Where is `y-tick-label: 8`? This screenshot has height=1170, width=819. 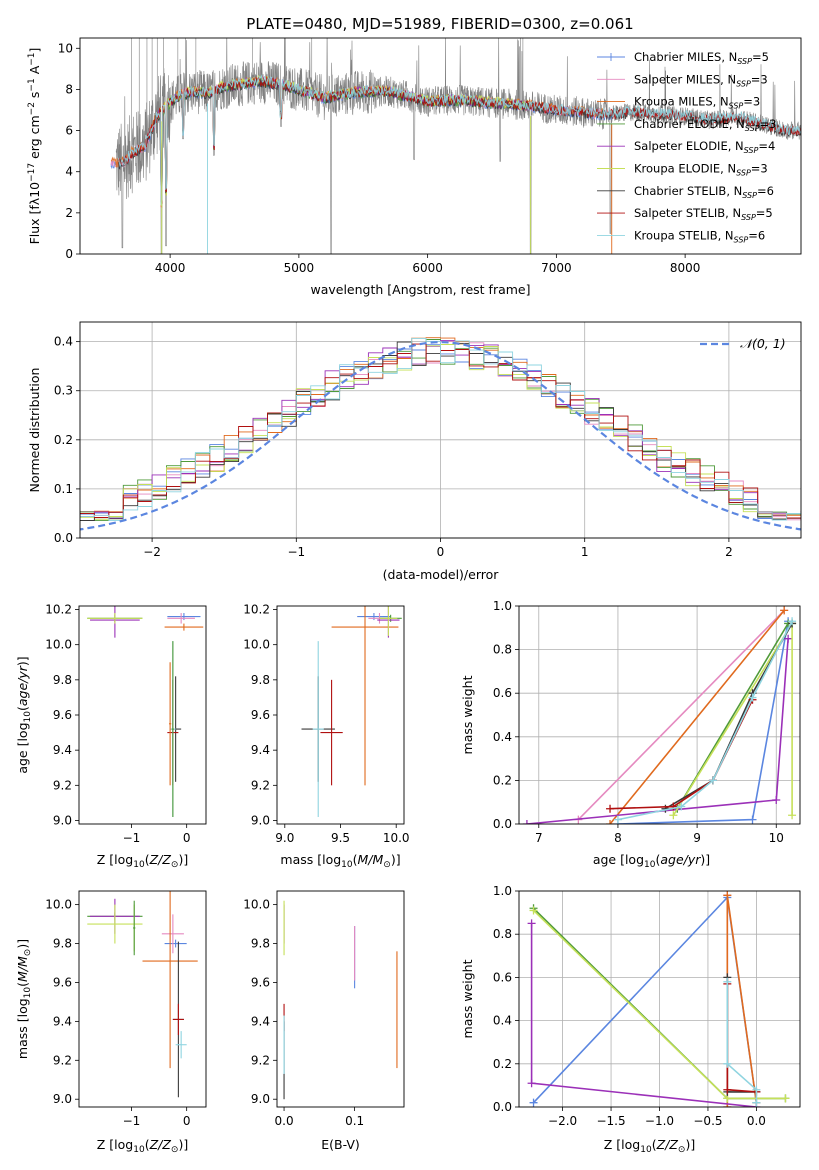 y-tick-label: 8 is located at coordinates (69, 89).